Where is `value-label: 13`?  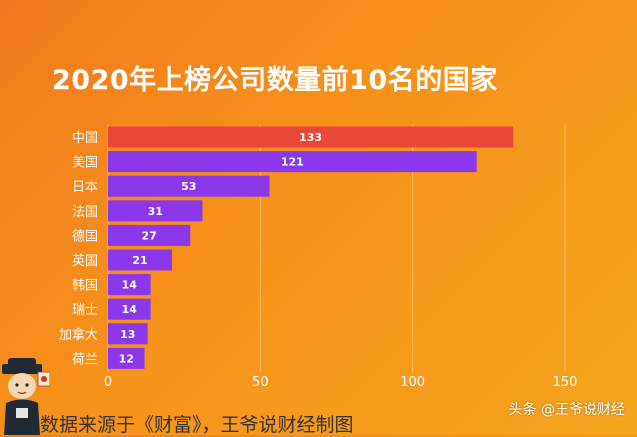 value-label: 13 is located at coordinates (127, 334).